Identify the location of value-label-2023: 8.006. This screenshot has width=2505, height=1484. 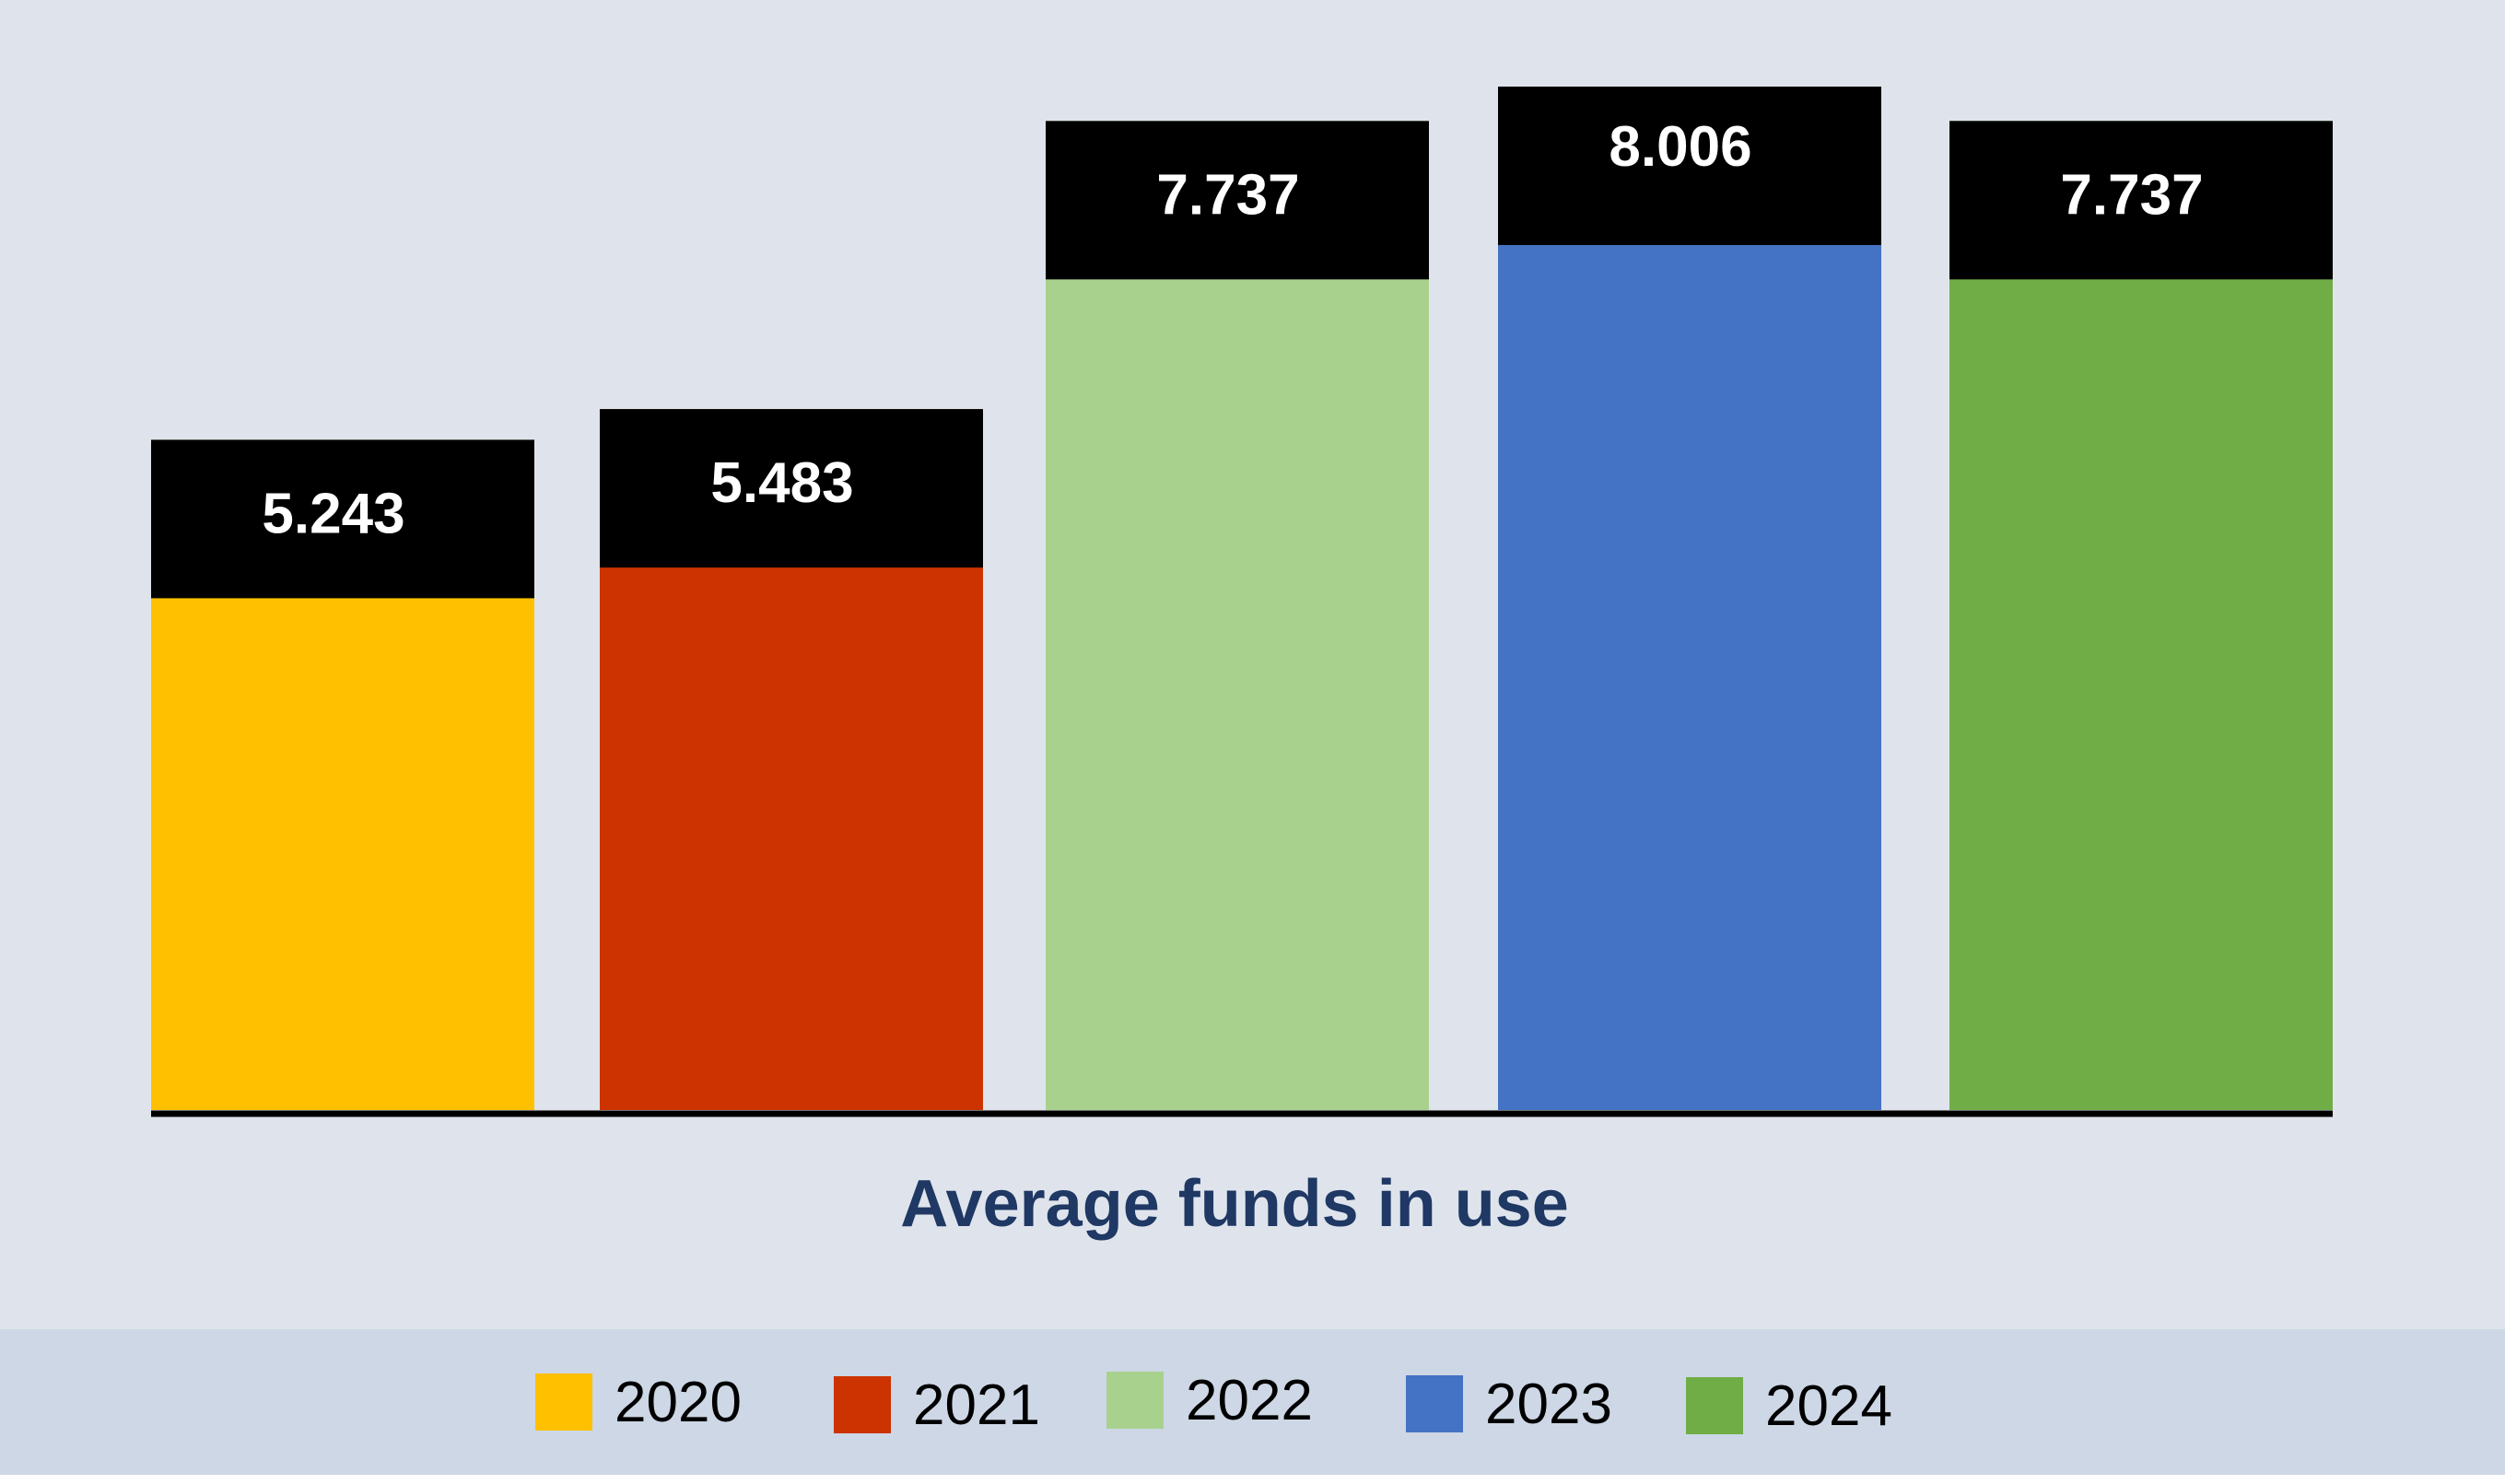
(1680, 147).